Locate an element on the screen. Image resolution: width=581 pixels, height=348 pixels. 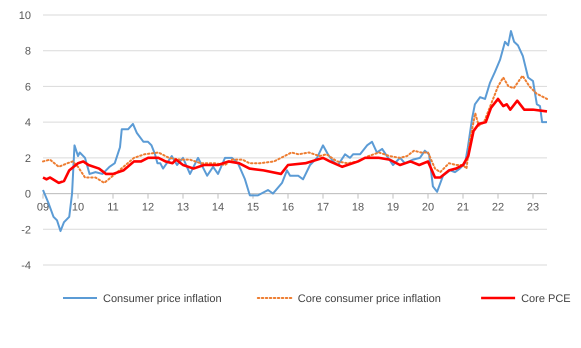
y-tick-label: -4 is located at coordinates (26, 266).